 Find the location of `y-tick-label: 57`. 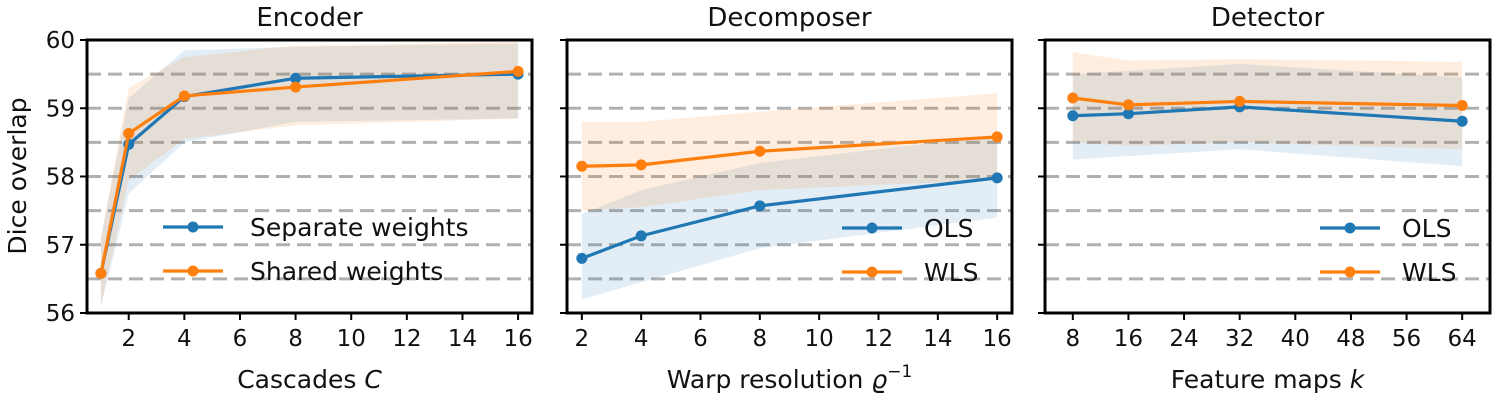

y-tick-label: 57 is located at coordinates (60, 246).